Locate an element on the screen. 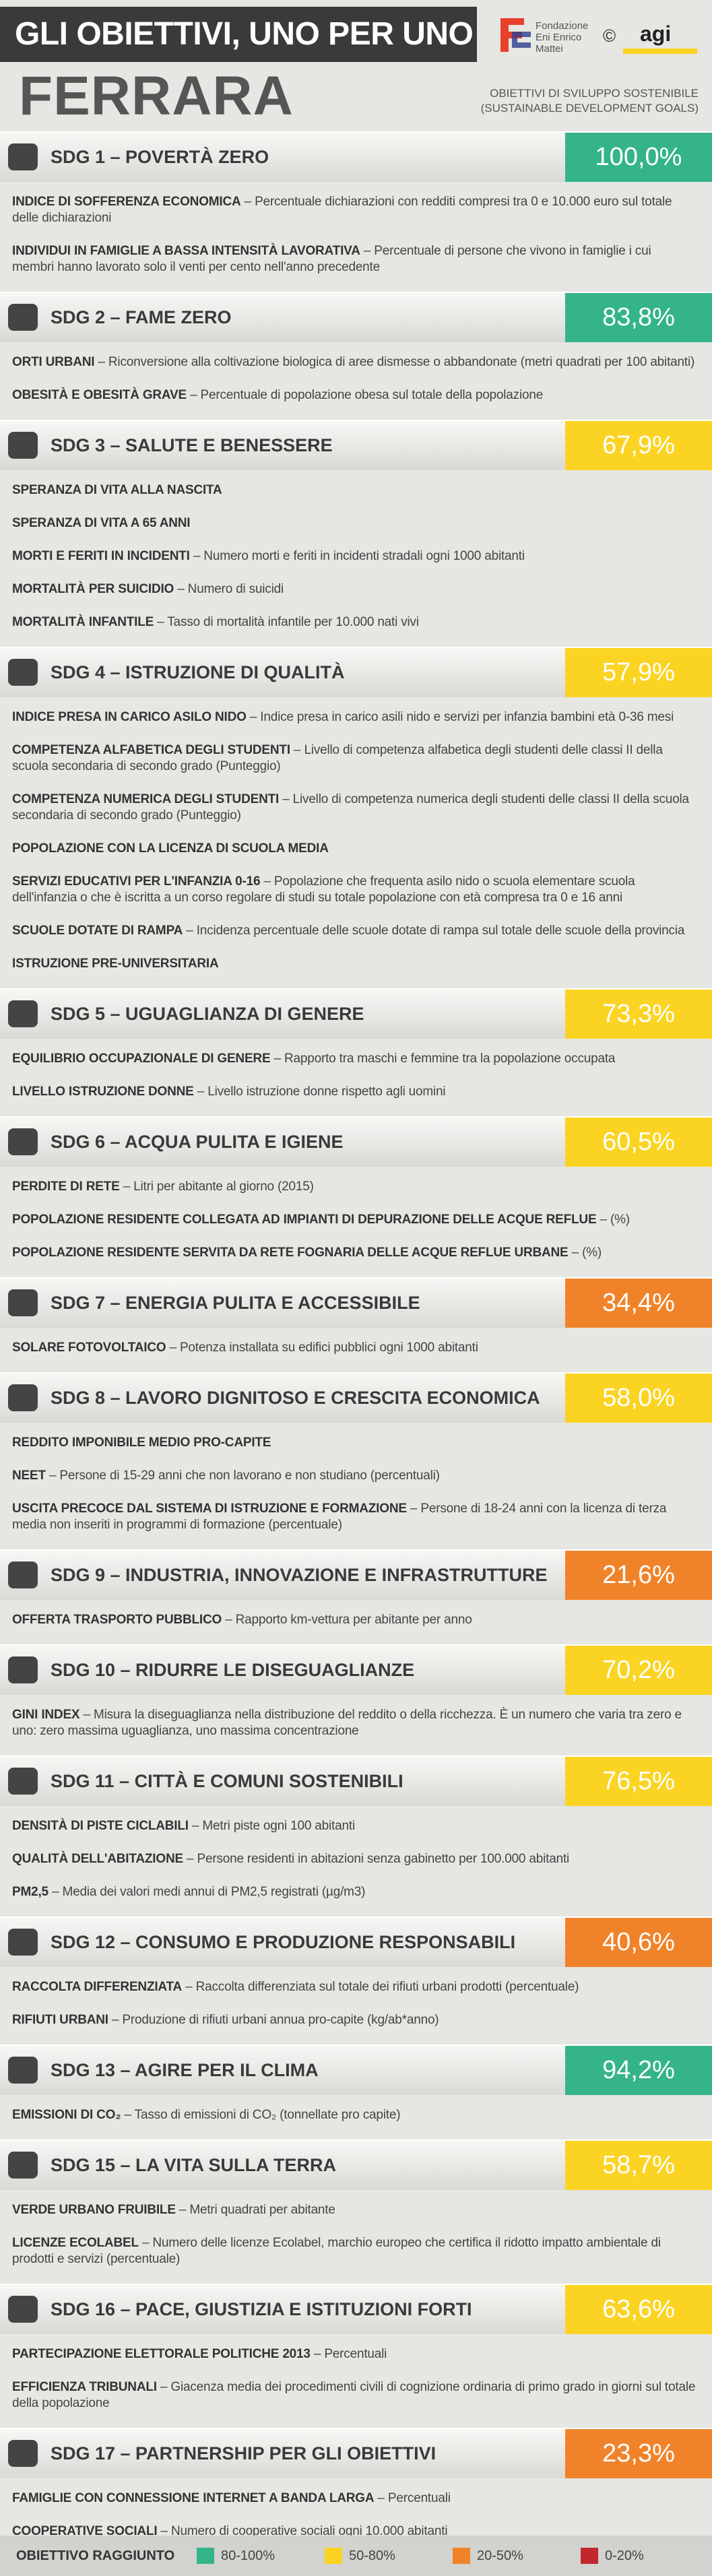  sdg-score: 63,6% is located at coordinates (638, 2310).